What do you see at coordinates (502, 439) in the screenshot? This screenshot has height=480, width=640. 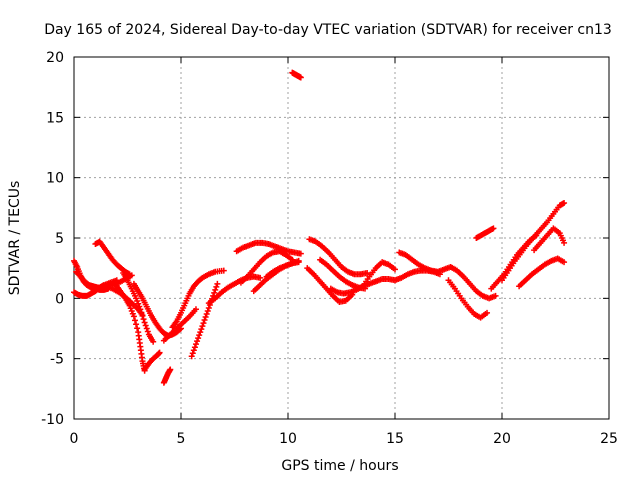 I see `x-tick-label: 20` at bounding box center [502, 439].